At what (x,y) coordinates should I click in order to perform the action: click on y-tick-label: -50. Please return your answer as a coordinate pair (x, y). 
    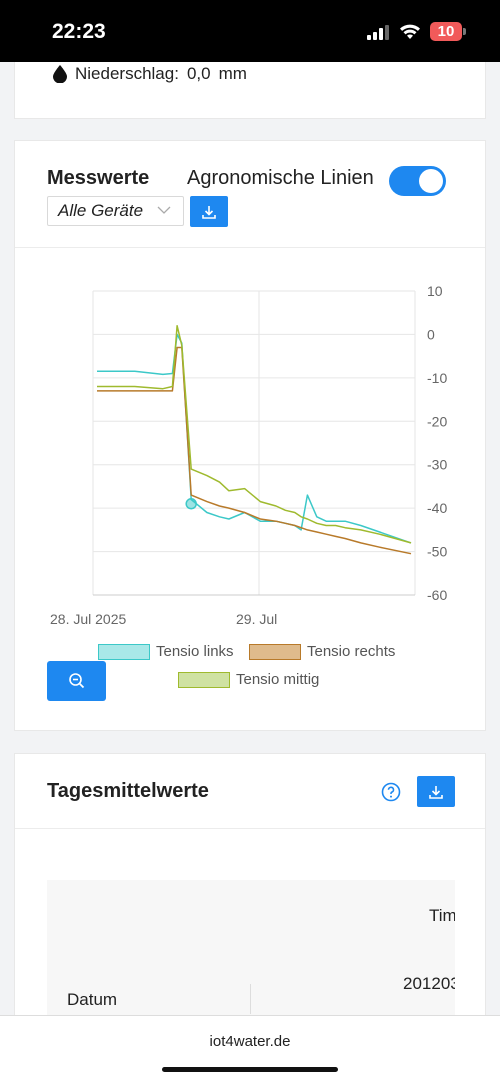
    Looking at the image, I should click on (437, 552).